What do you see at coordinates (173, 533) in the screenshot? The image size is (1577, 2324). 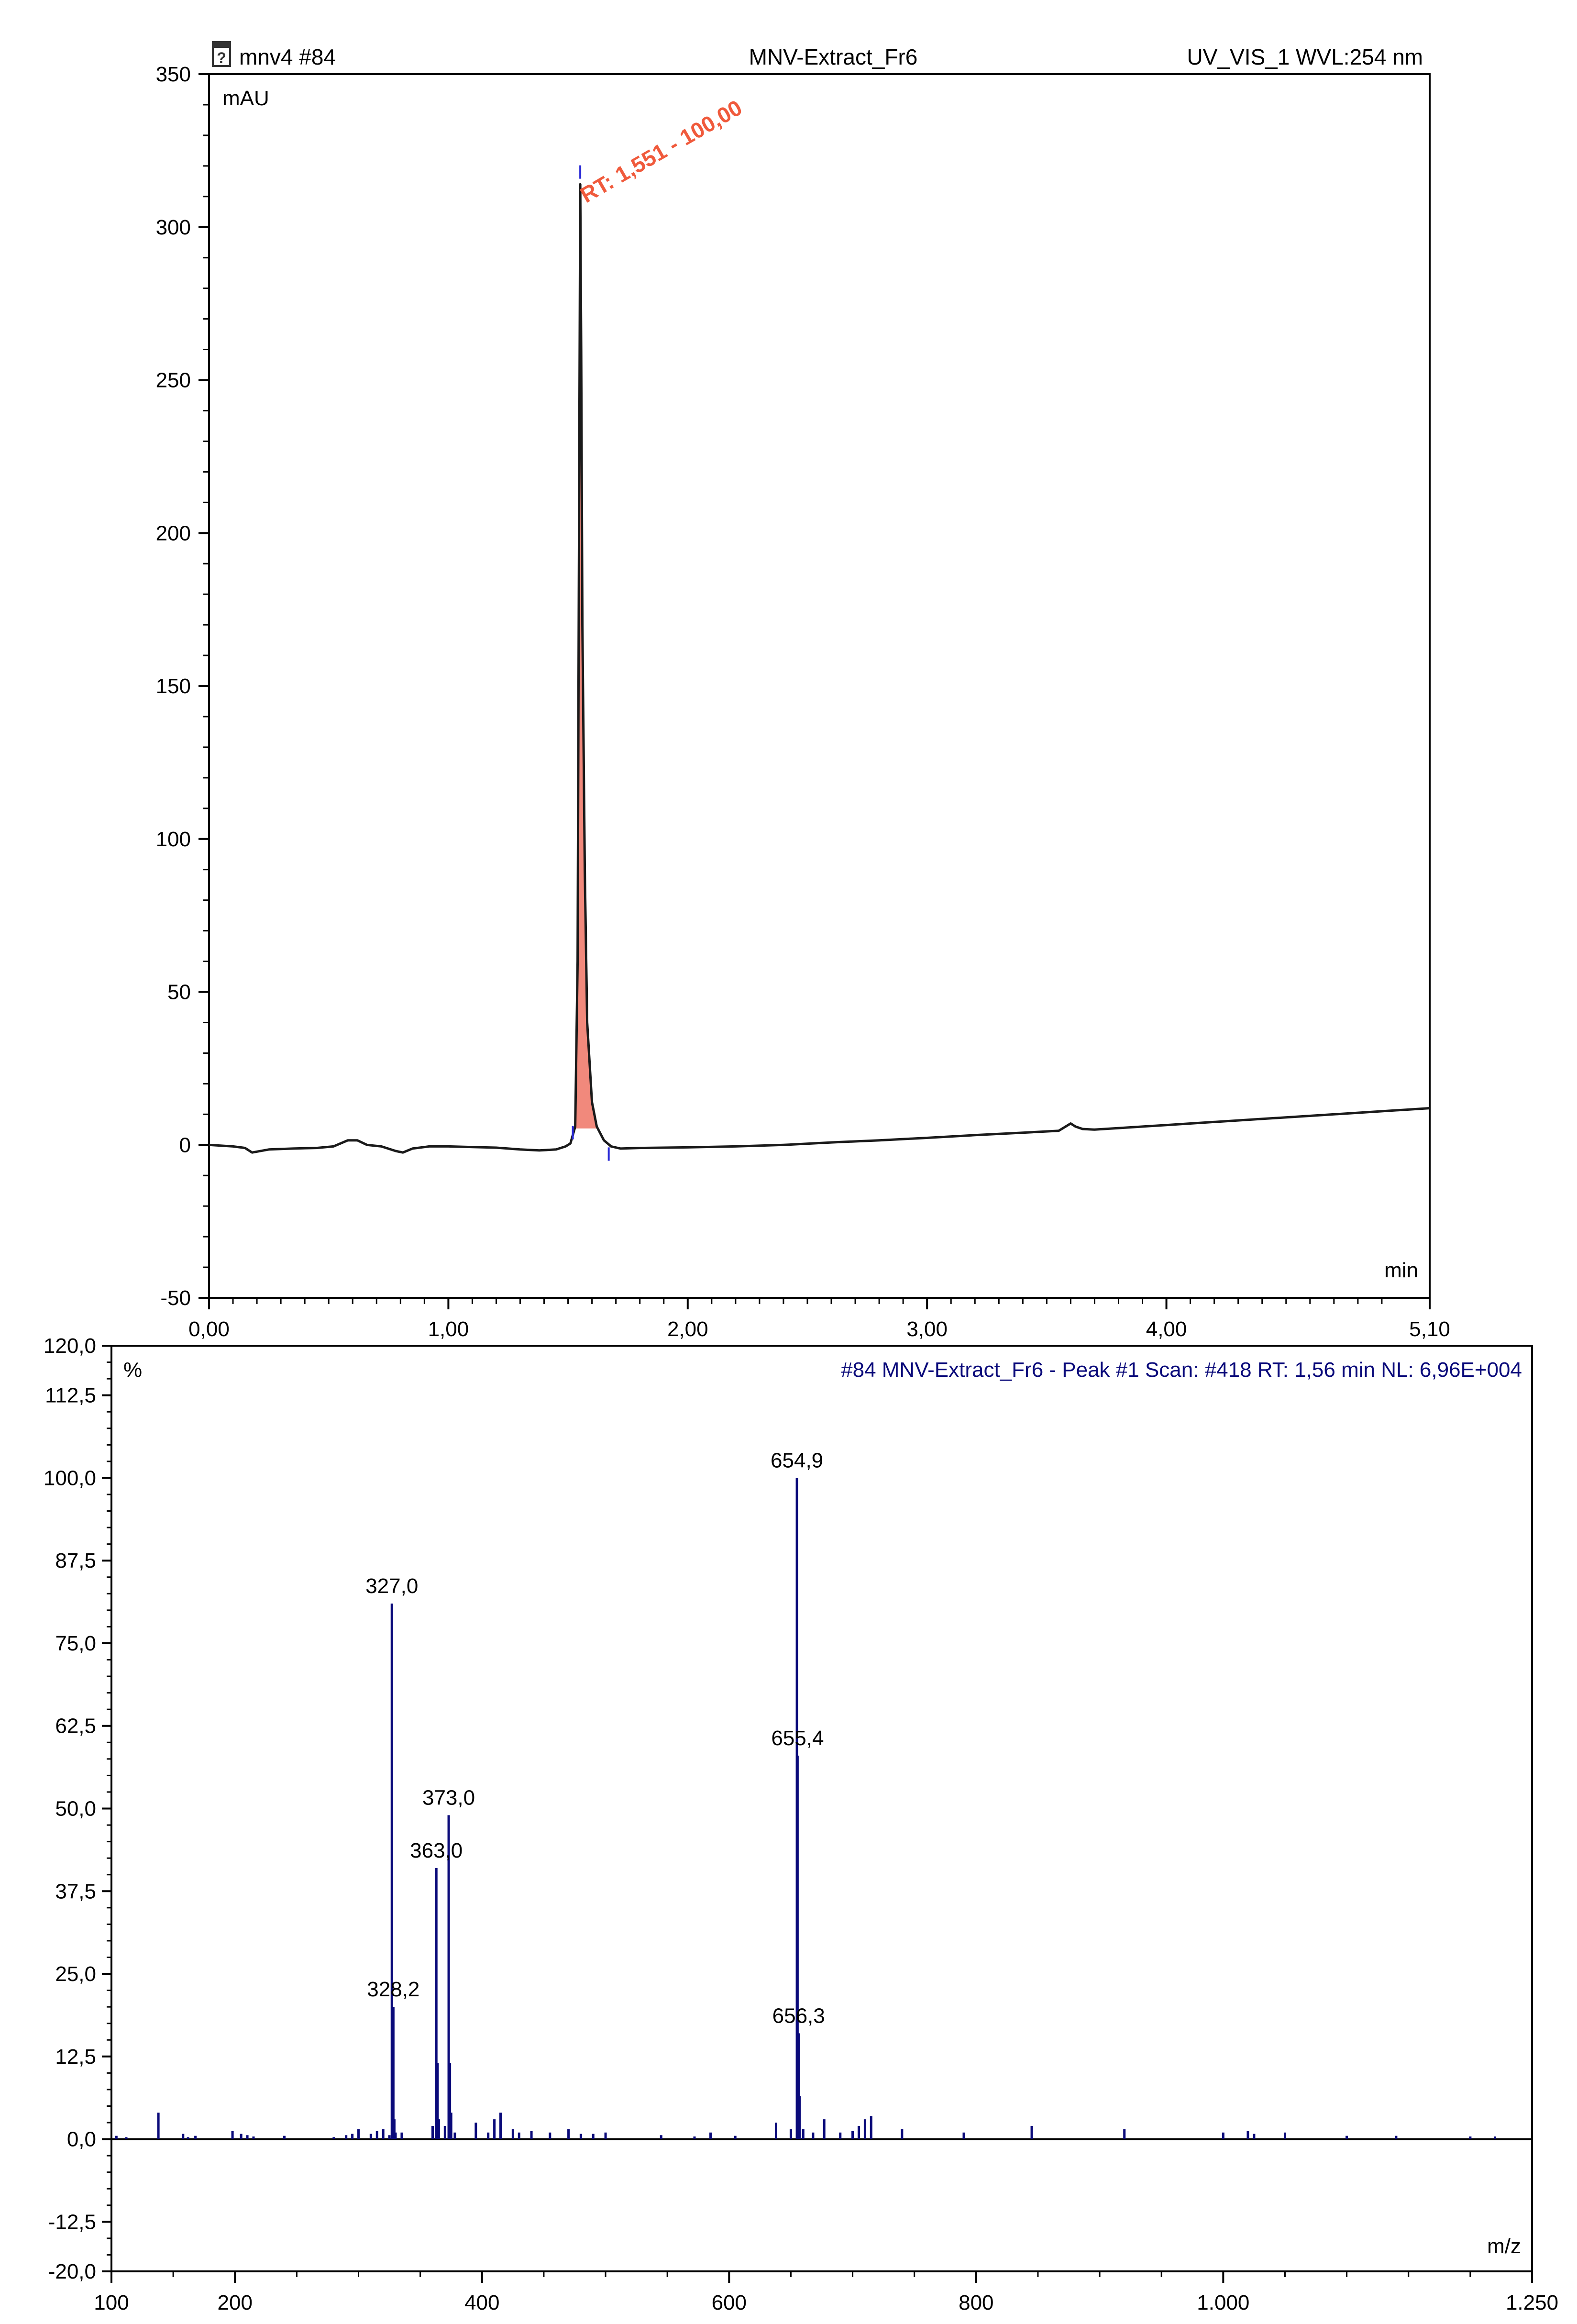 I see `chromatogram-ytick-label: 200` at bounding box center [173, 533].